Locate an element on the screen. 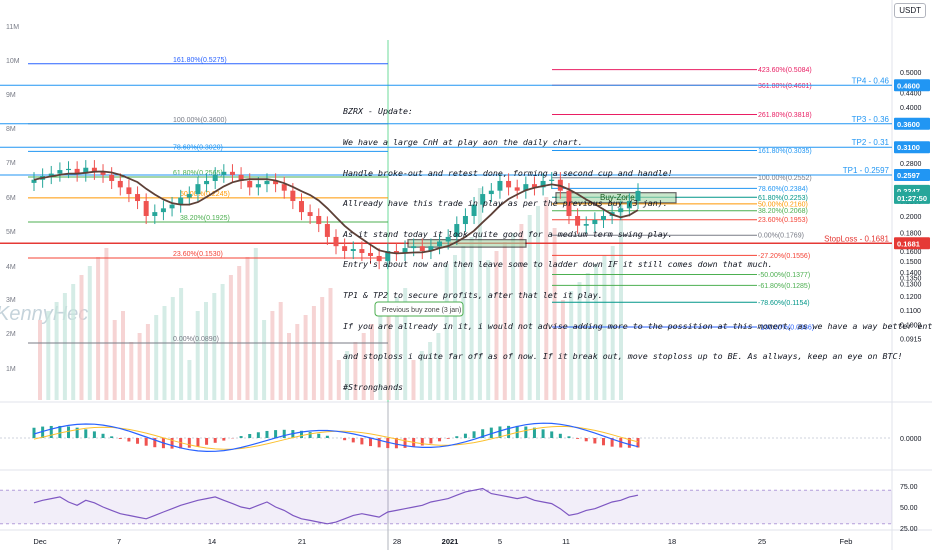 This screenshot has width=932, height=555. price-tick-label: 0.2800 is located at coordinates (911, 164).